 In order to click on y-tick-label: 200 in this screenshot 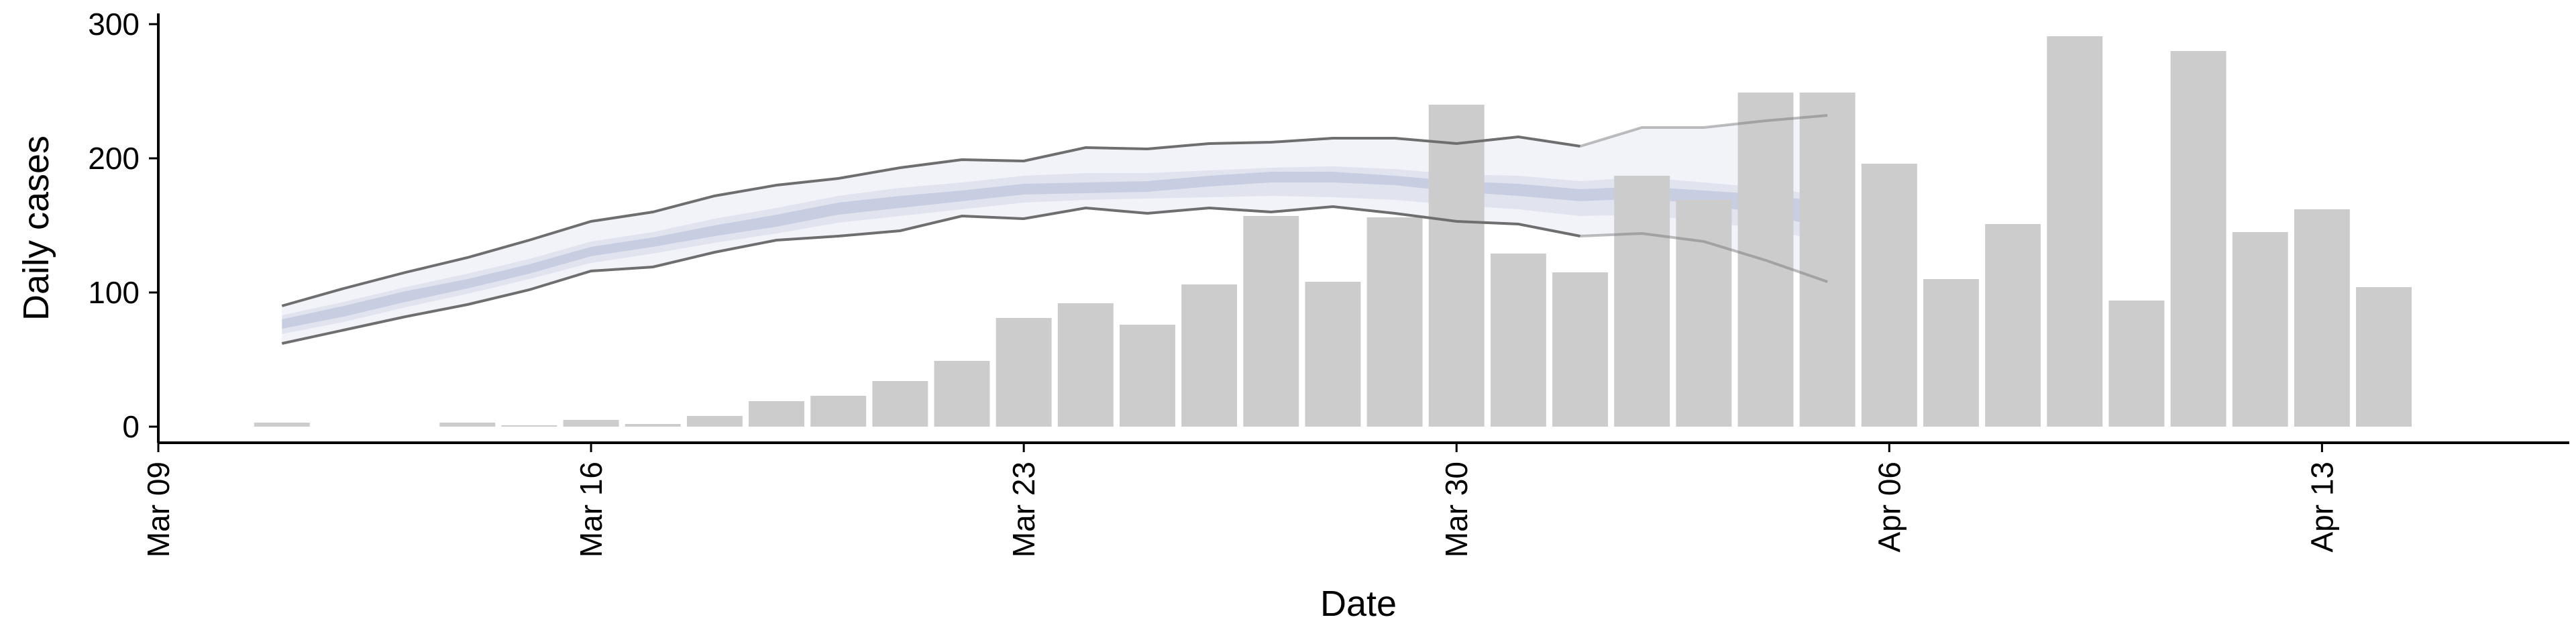, I will do `click(114, 158)`.